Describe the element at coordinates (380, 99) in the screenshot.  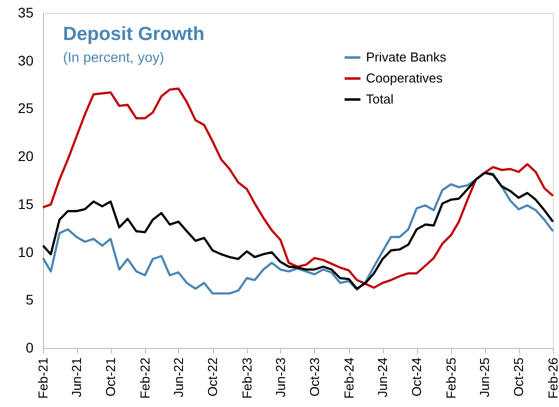
I see `legend-label: Total` at that location.